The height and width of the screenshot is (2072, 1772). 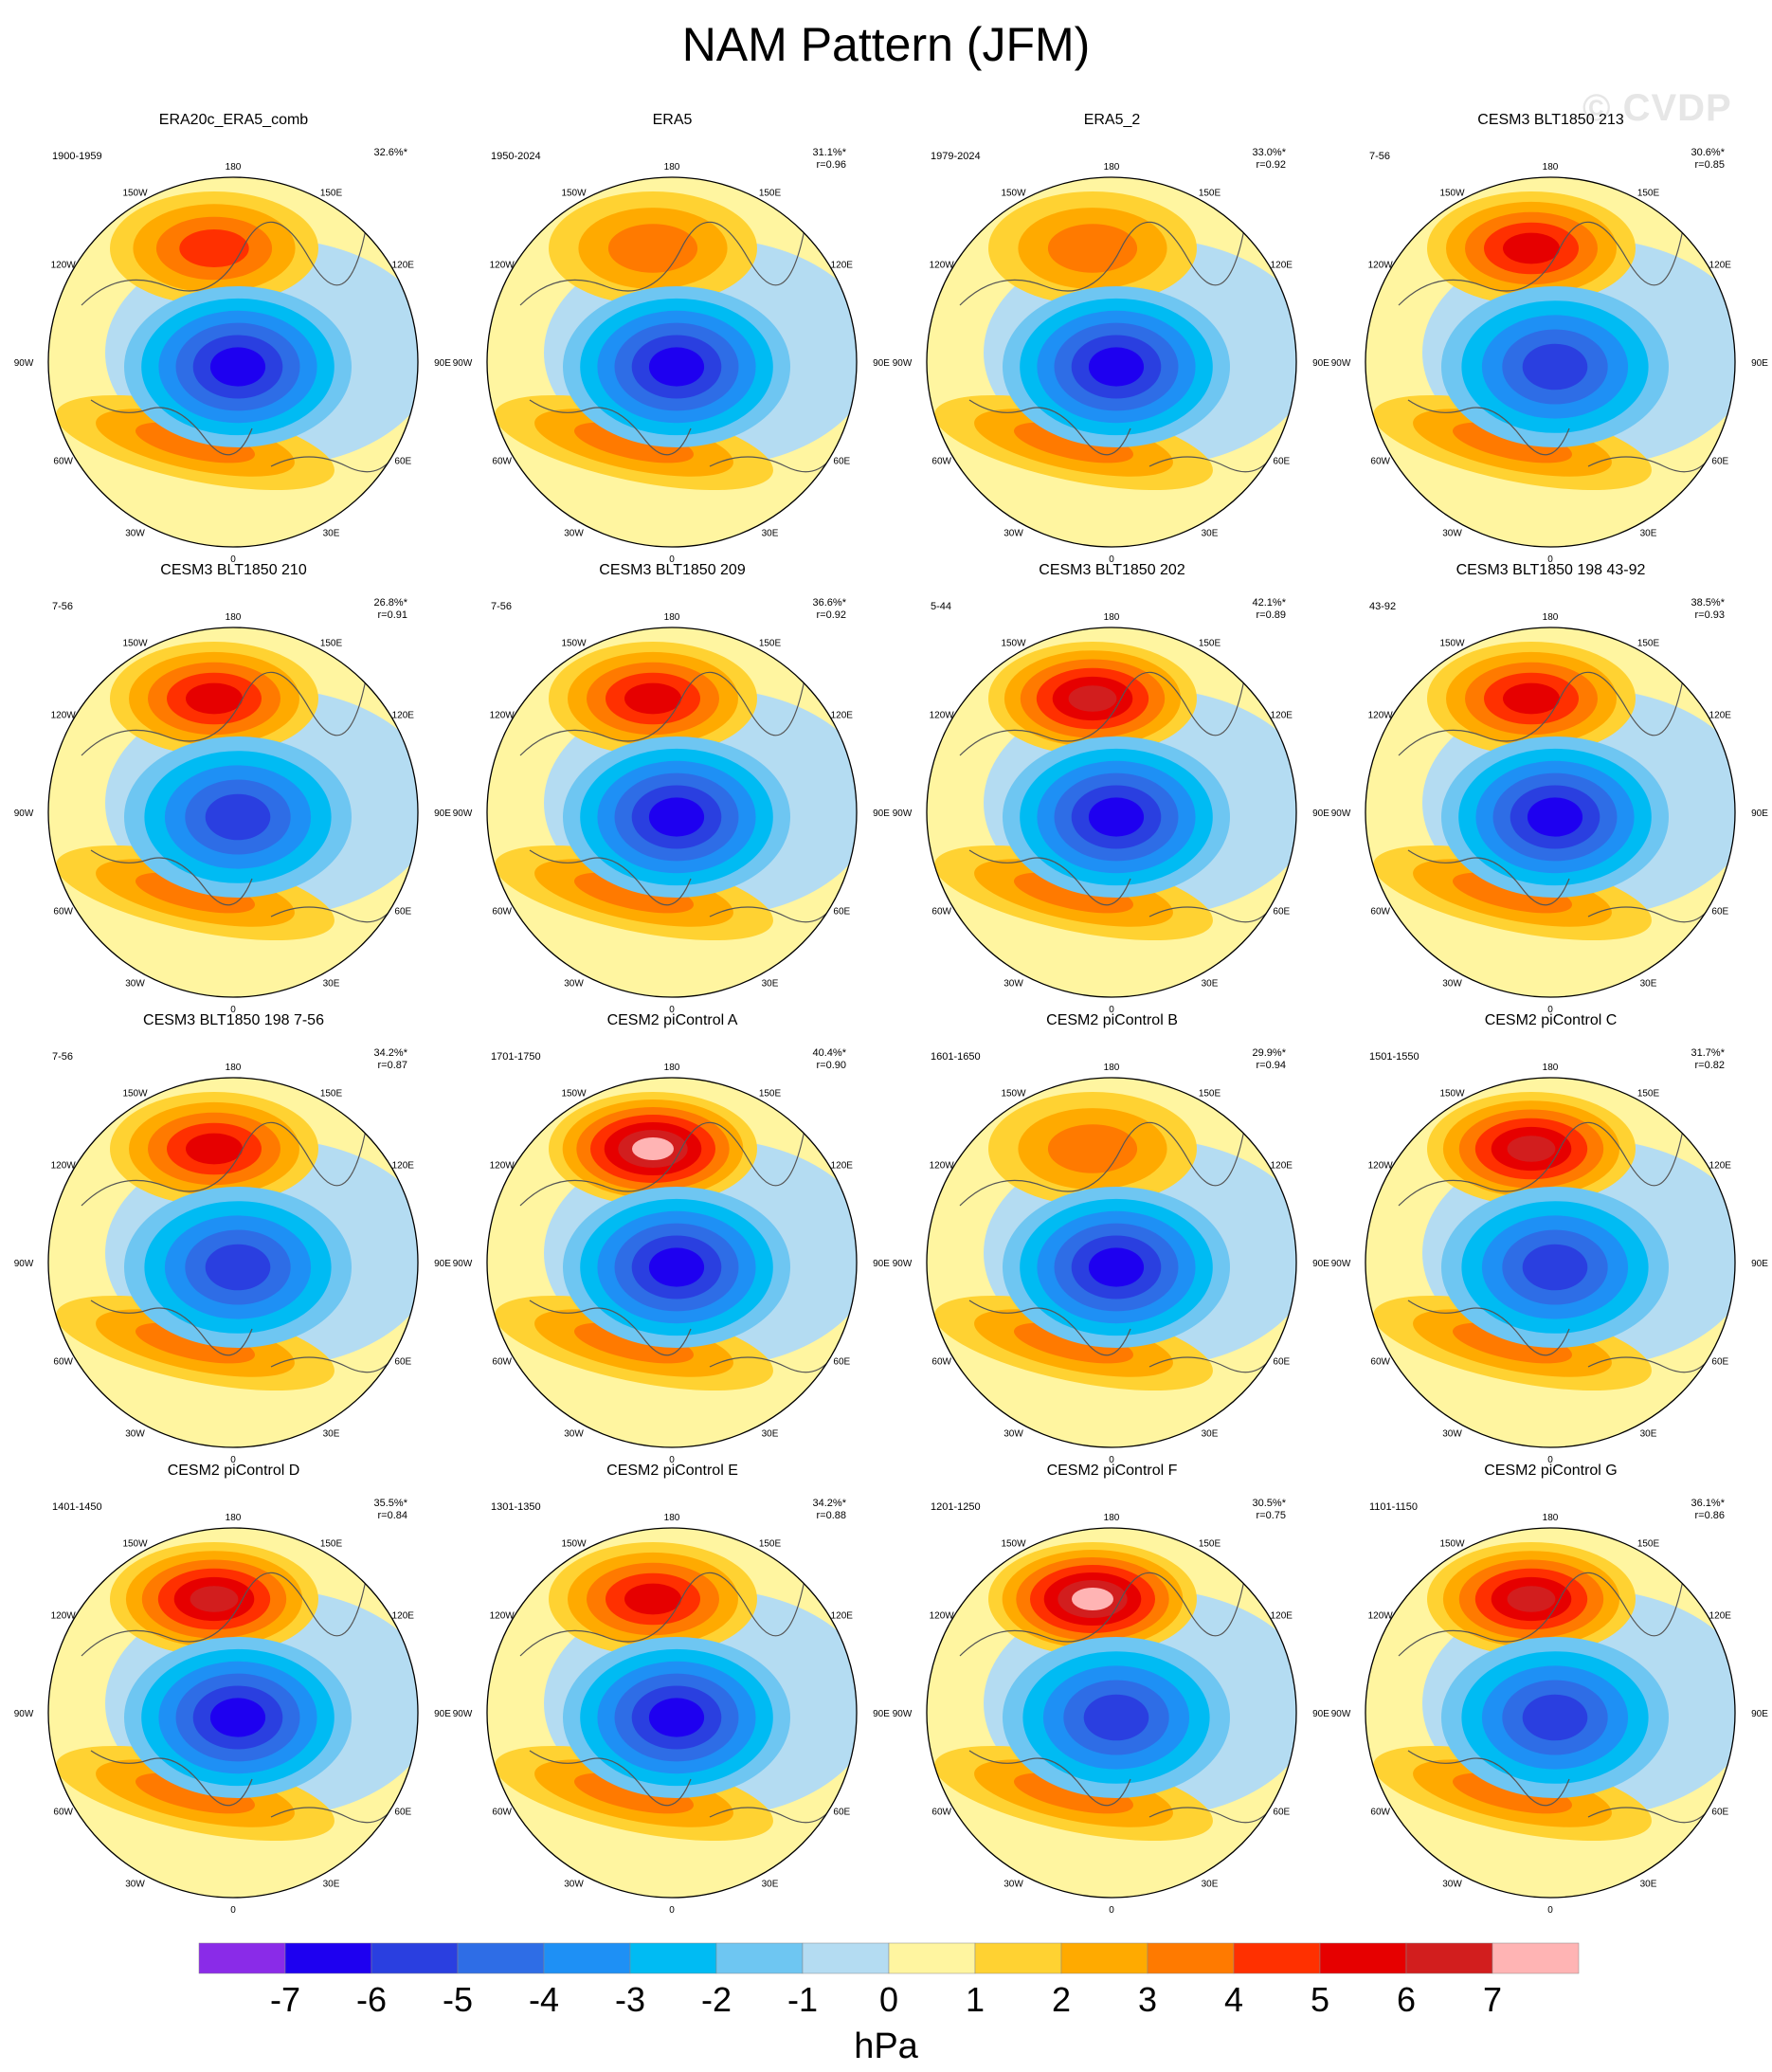 I want to click on variance-explained: 36.1%*, so click(x=1708, y=1504).